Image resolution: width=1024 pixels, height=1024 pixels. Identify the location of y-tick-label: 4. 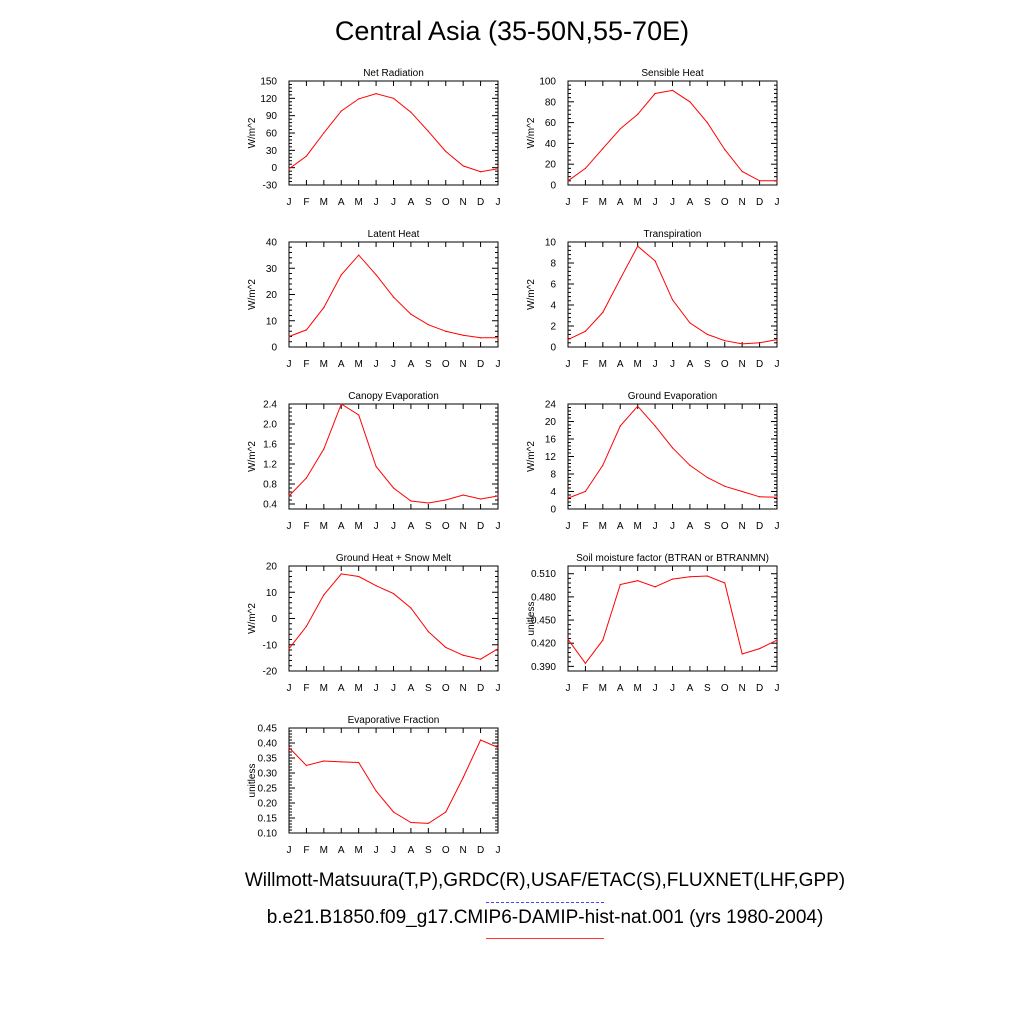
(553, 306).